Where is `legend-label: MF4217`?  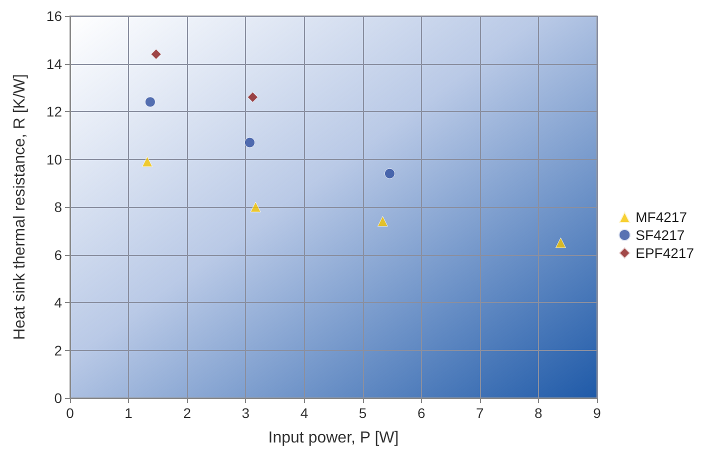
legend-label: MF4217 is located at coordinates (662, 217).